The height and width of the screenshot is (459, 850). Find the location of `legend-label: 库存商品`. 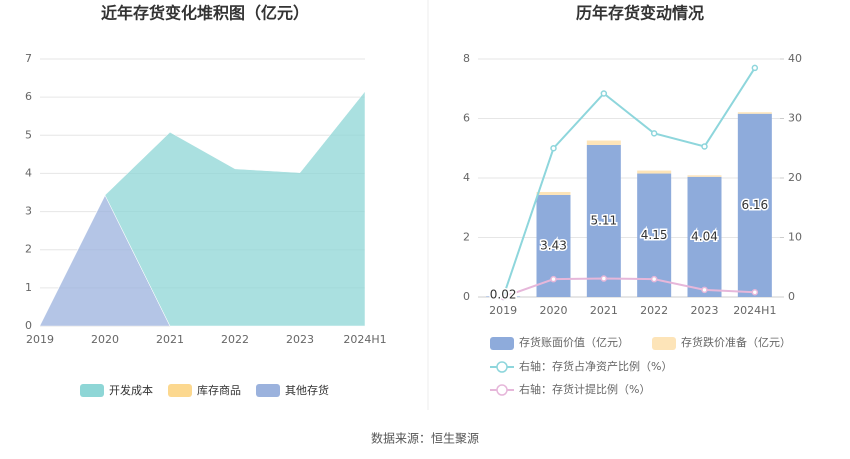

legend-label: 库存商品 is located at coordinates (219, 390).